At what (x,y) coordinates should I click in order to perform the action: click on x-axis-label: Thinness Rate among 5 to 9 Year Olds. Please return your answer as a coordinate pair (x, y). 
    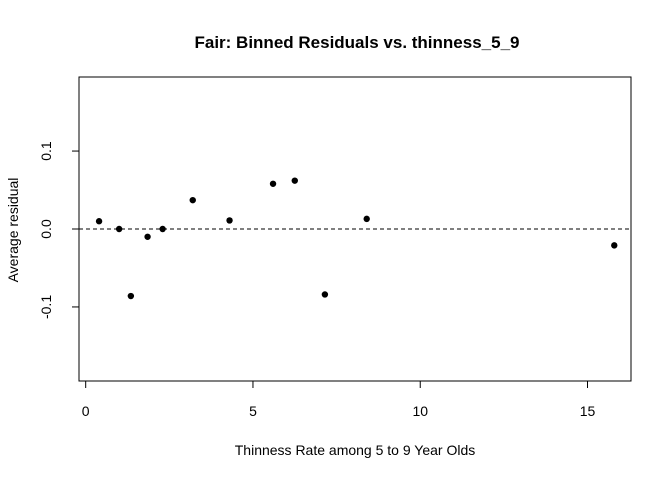
    Looking at the image, I should click on (355, 450).